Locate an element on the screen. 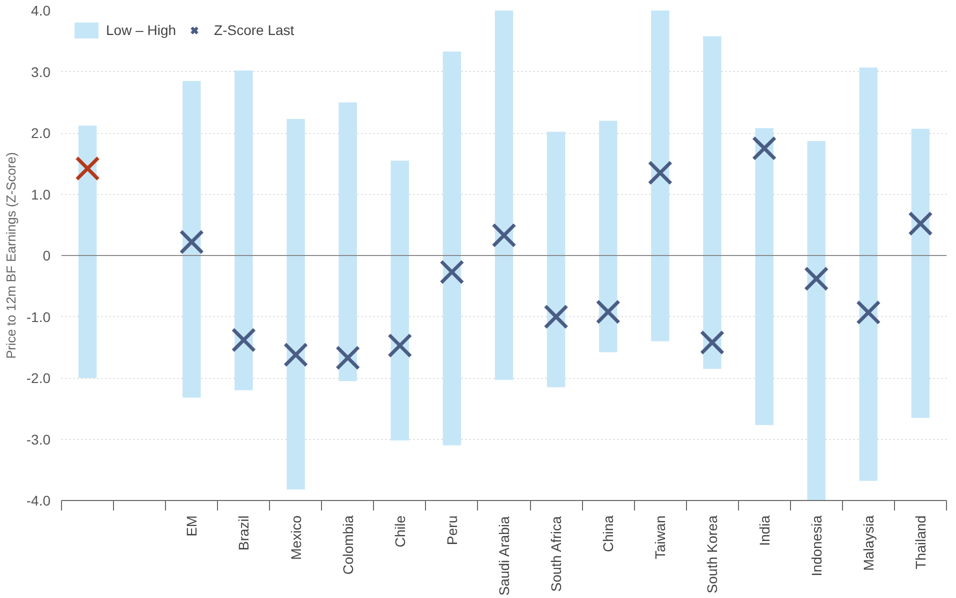  x-tick-label: India is located at coordinates (764, 530).